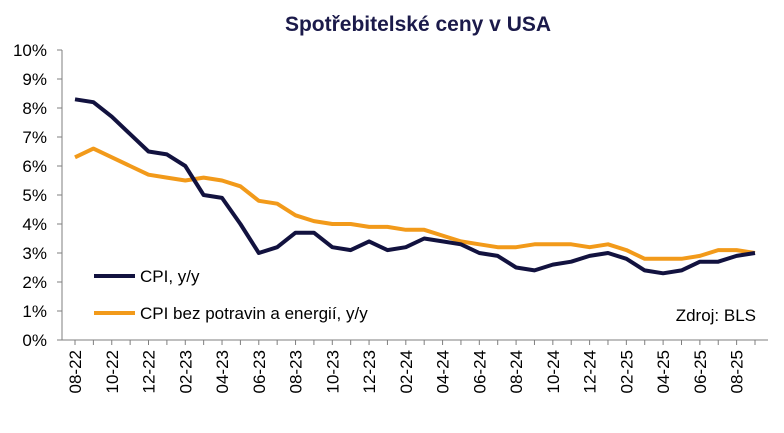  Describe the element at coordinates (516, 371) in the screenshot. I see `x-tick-label: 08-24` at that location.